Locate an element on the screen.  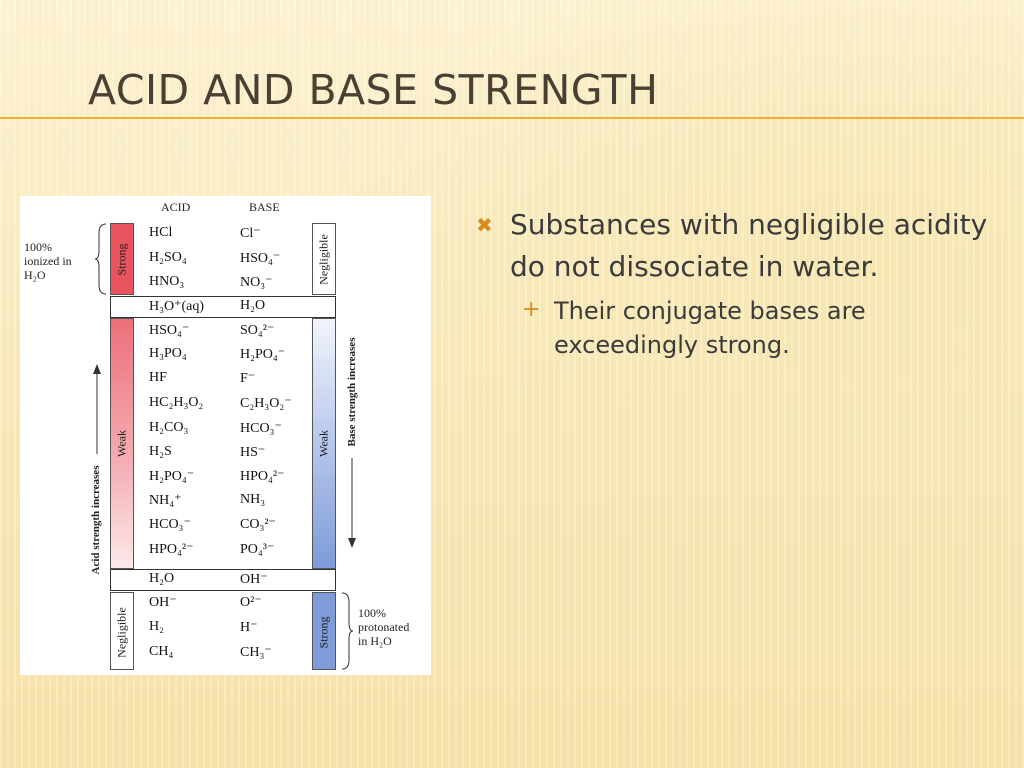
base-formula: HS⁻ is located at coordinates (253, 452).